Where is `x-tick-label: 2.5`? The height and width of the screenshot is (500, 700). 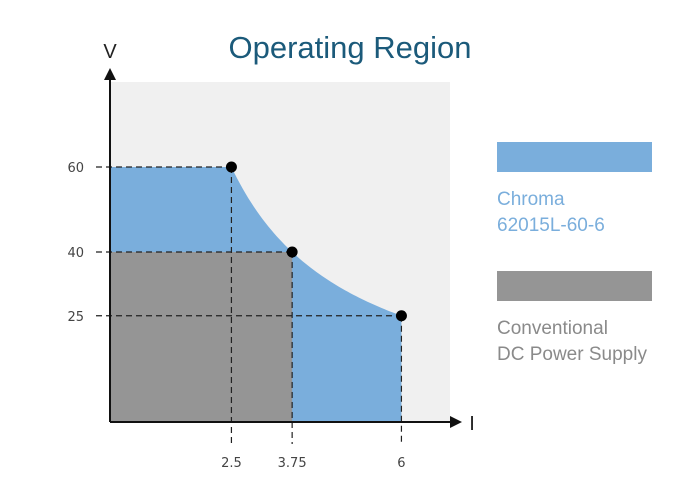
x-tick-label: 2.5 is located at coordinates (231, 463).